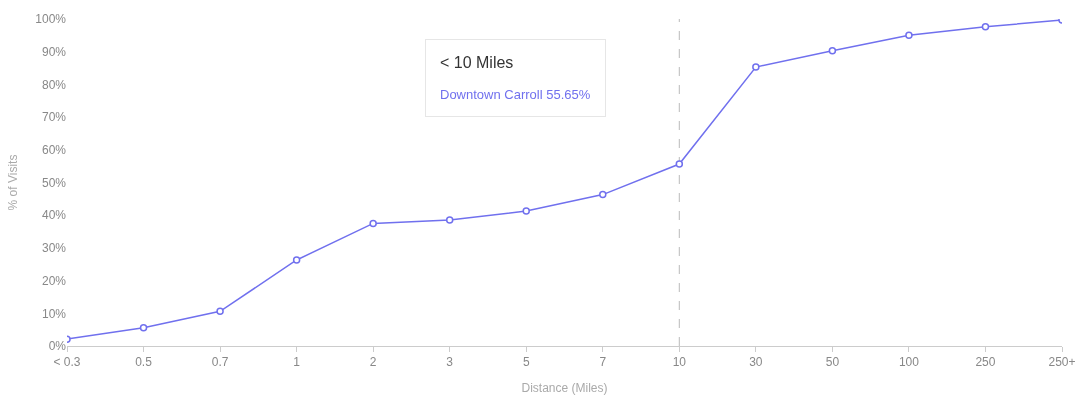  What do you see at coordinates (909, 362) in the screenshot?
I see `x-tick-label: 100` at bounding box center [909, 362].